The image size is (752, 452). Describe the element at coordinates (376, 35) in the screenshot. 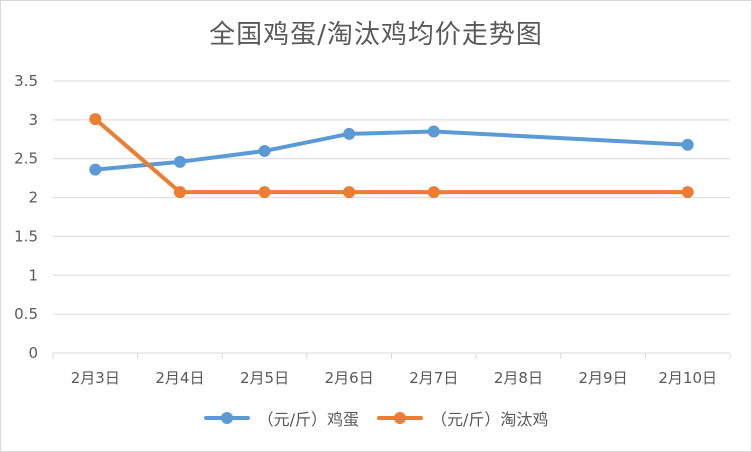

I see `chart-title: 全国鸡蛋/淘汰鸡均价走势图` at that location.